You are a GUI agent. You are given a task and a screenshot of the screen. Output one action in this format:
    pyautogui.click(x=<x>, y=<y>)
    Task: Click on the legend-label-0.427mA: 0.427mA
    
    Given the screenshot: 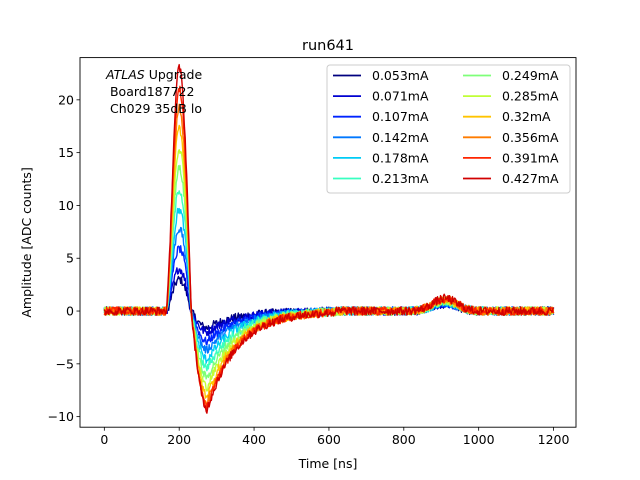 What is the action you would take?
    pyautogui.click(x=530, y=178)
    